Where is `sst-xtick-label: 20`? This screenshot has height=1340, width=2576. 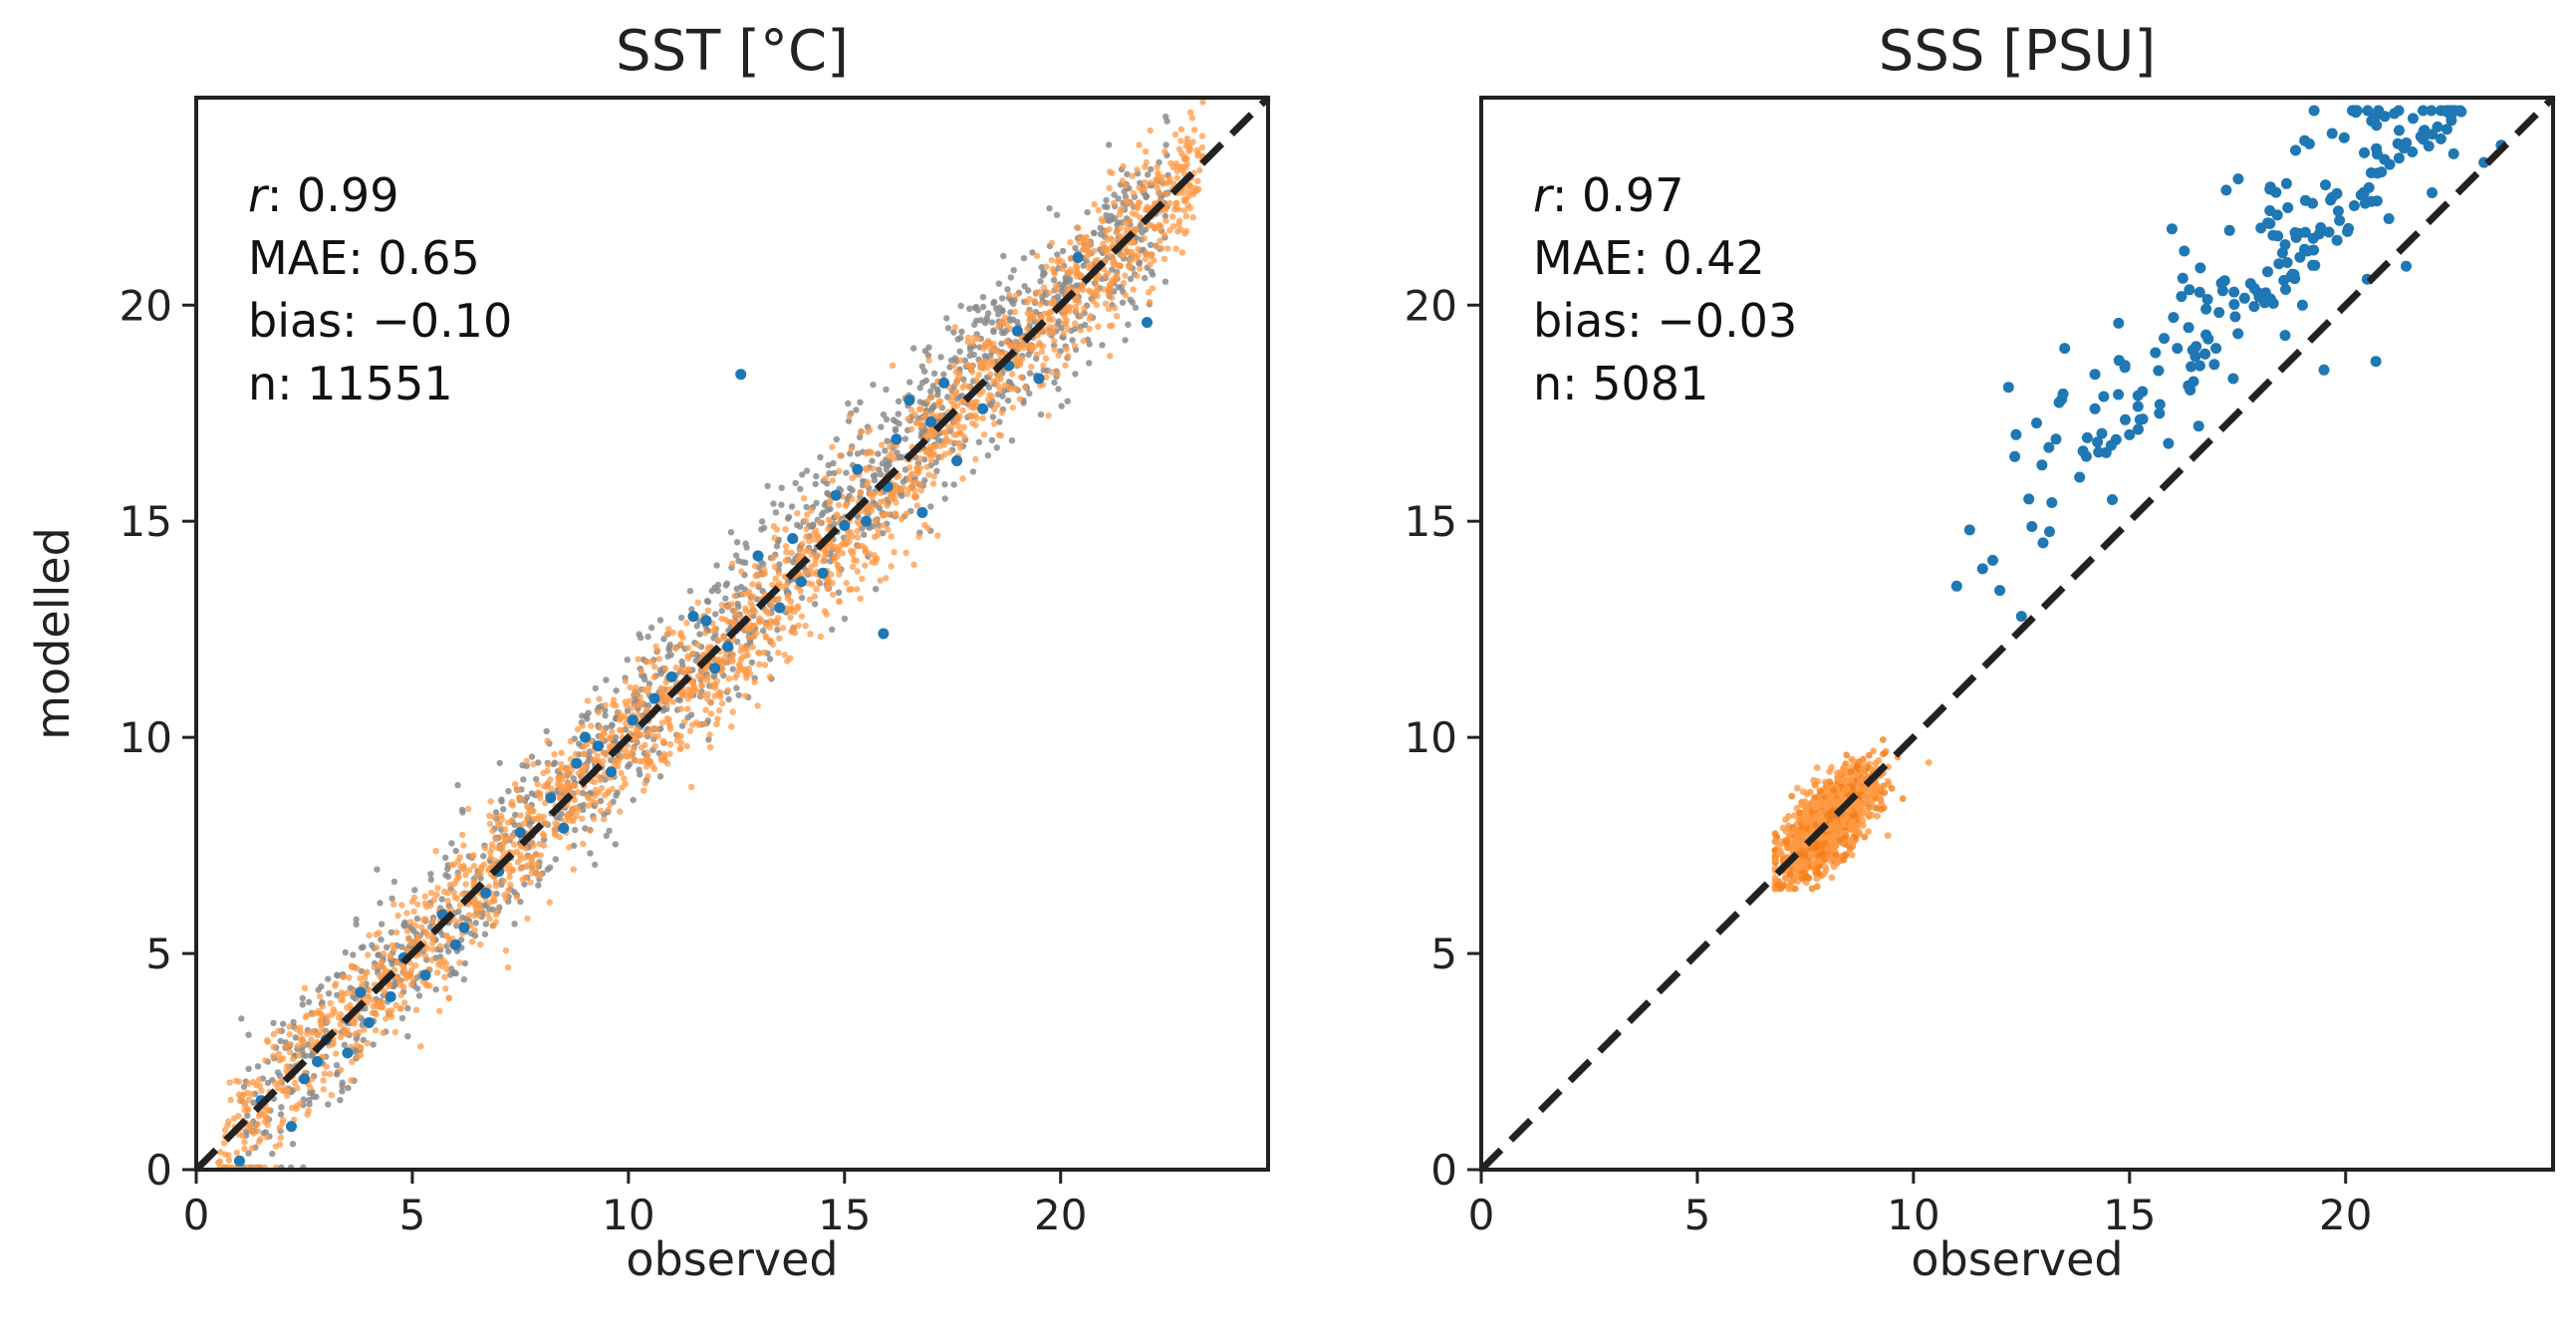
sst-xtick-label: 20 is located at coordinates (1060, 1215).